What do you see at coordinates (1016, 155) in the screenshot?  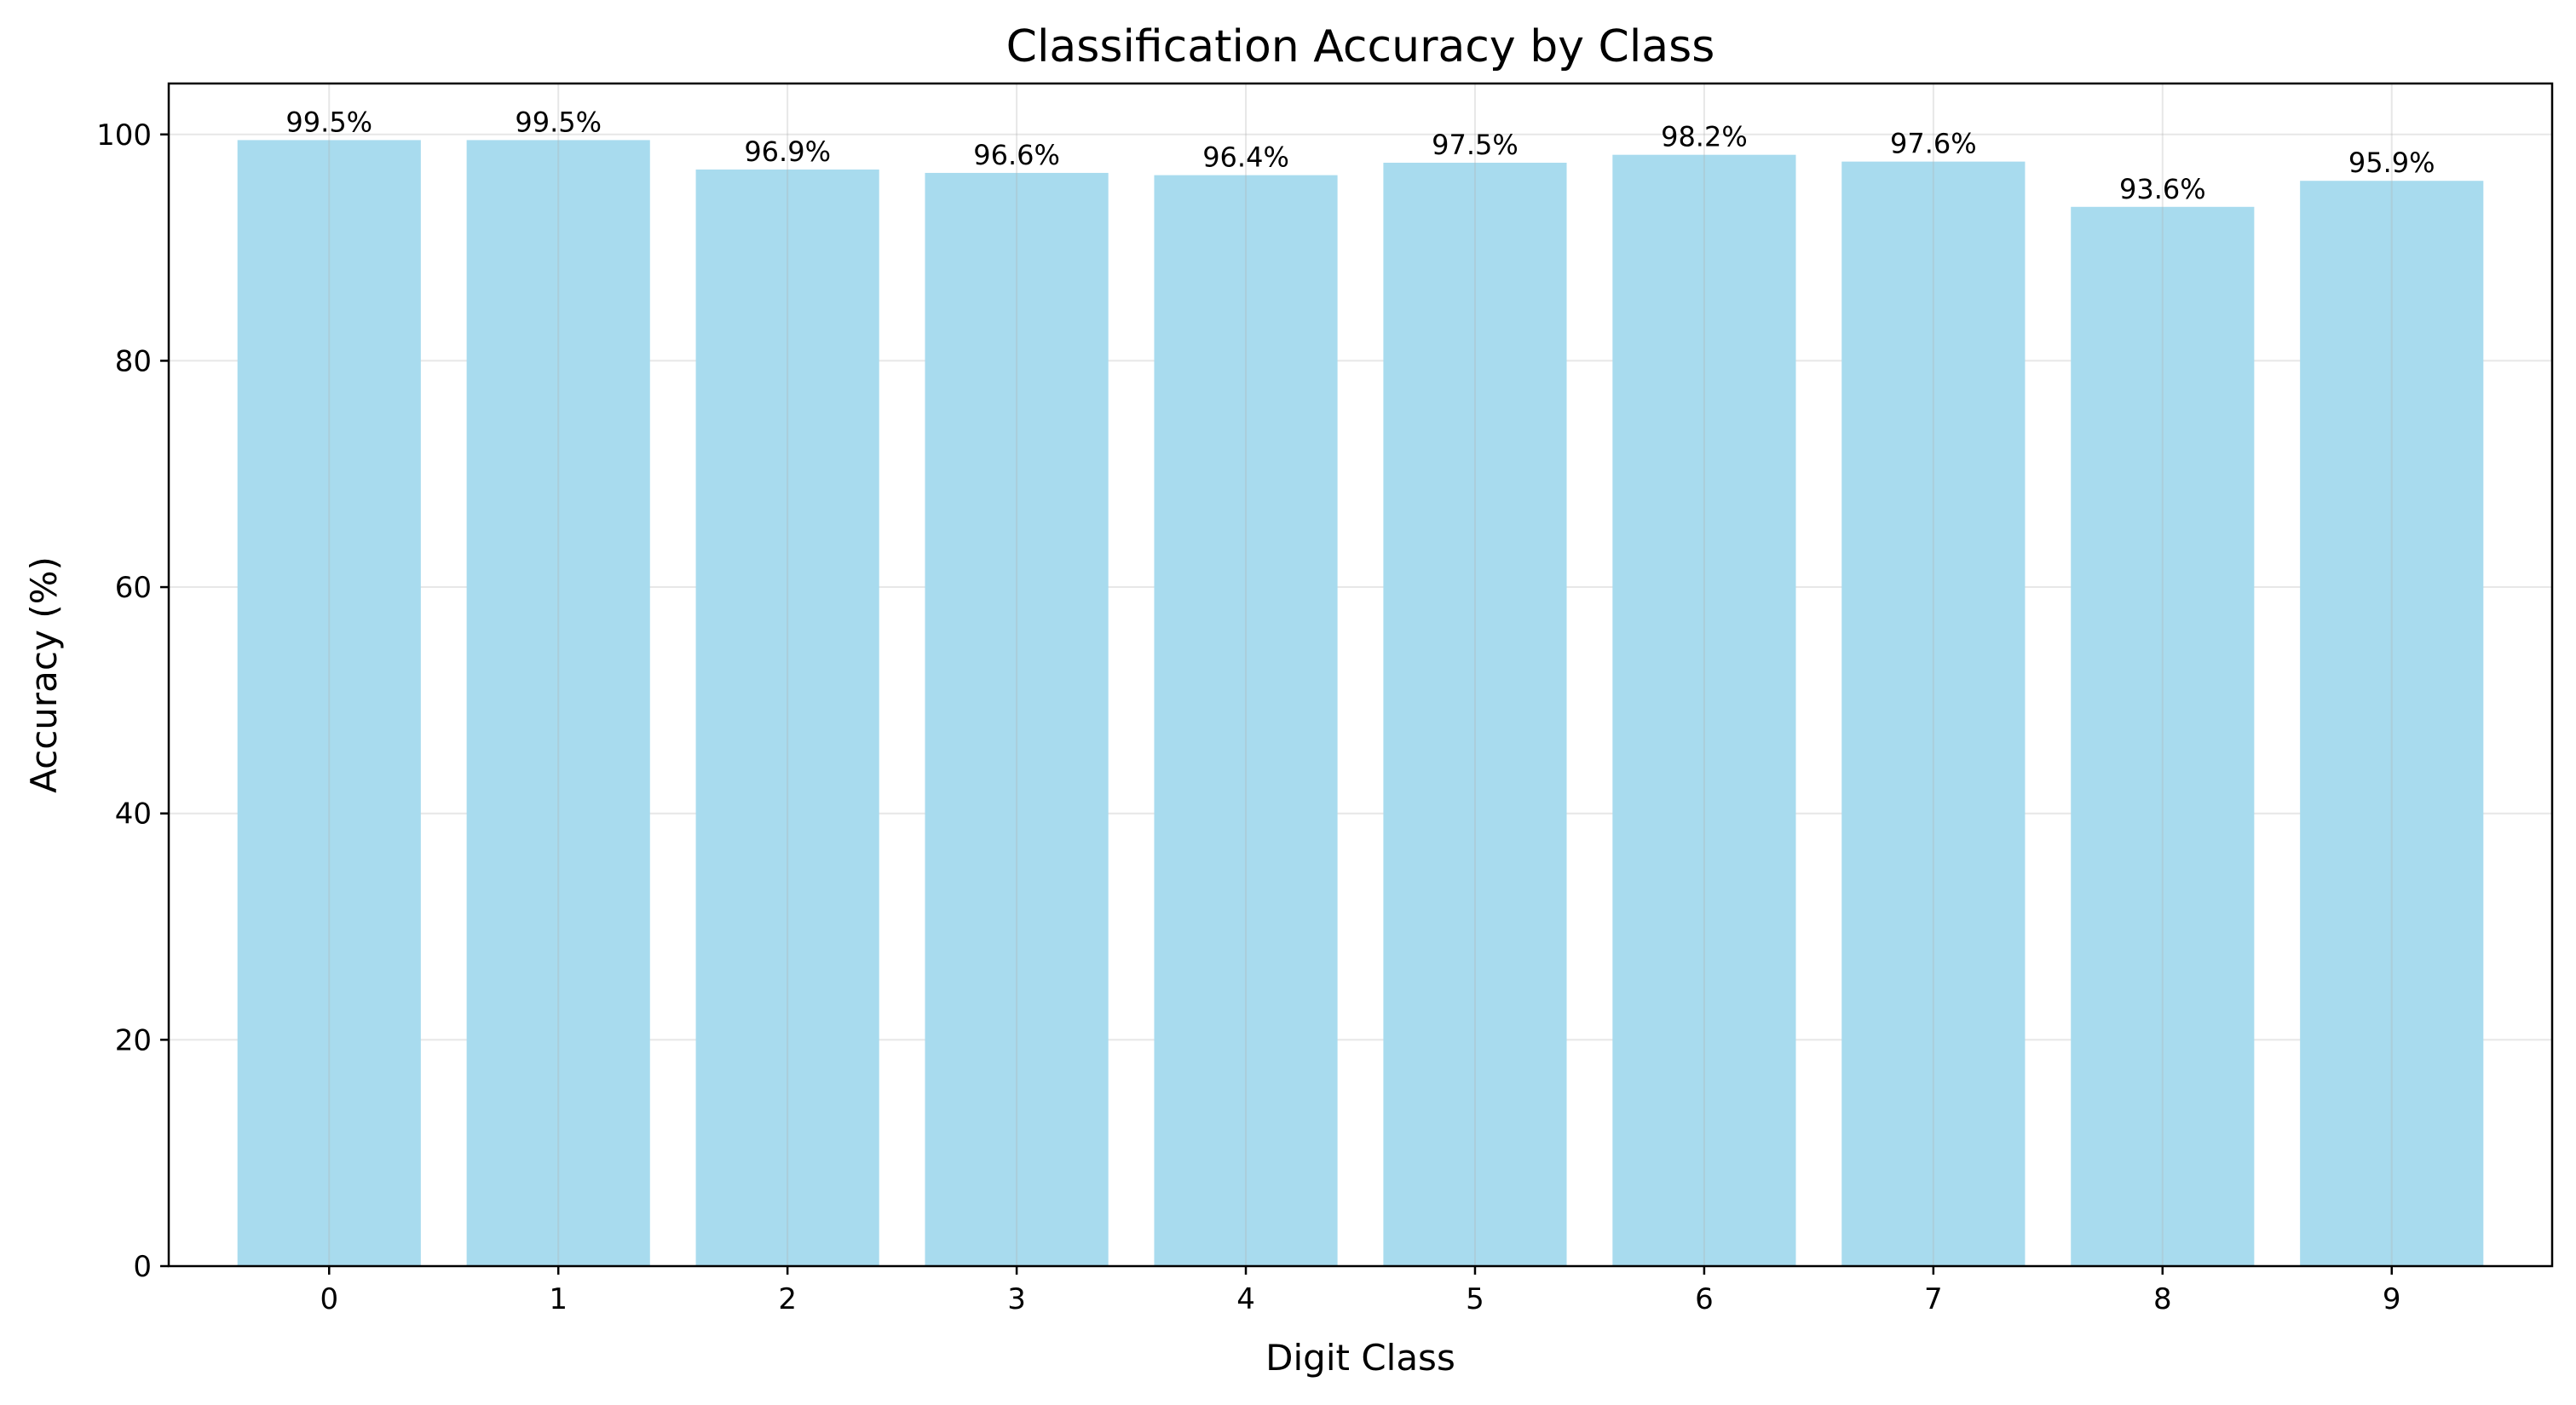 I see `data-label-3: 96.6%` at bounding box center [1016, 155].